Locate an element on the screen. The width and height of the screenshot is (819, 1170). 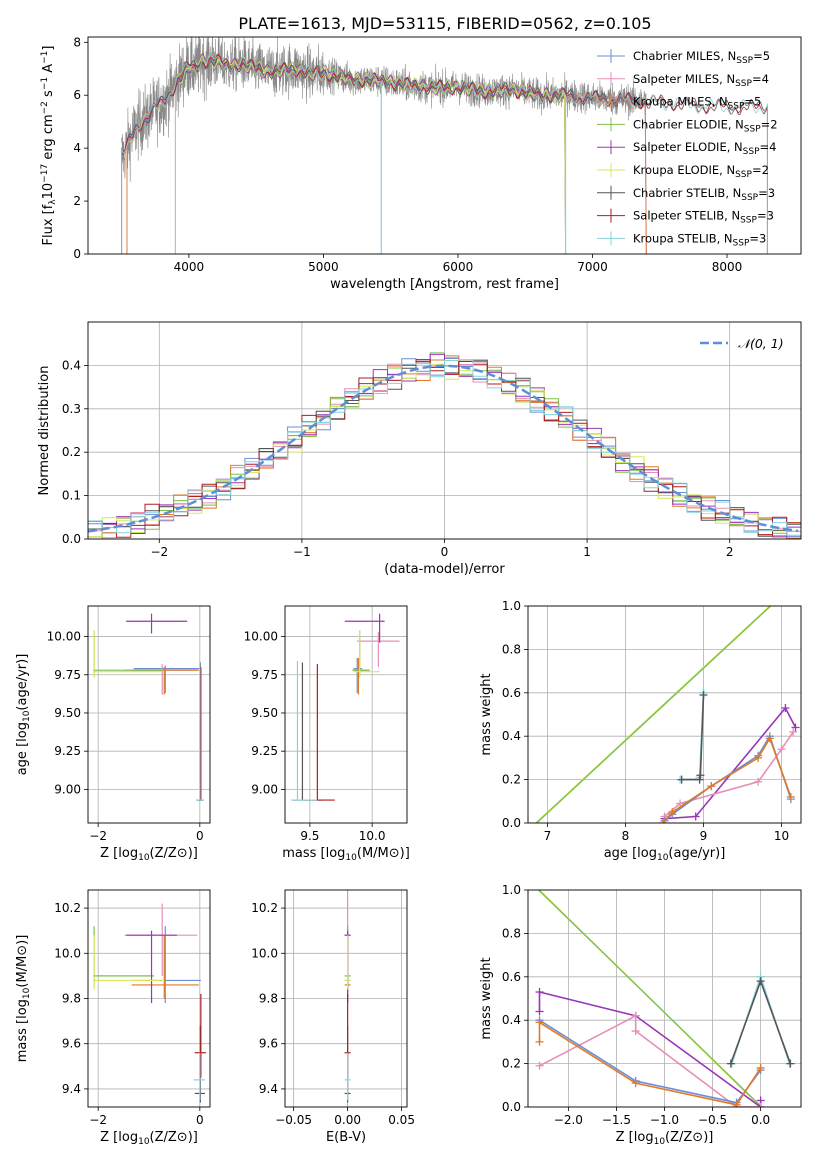
model-spectrum-salpeter-elodie is located at coordinates (370, 153).